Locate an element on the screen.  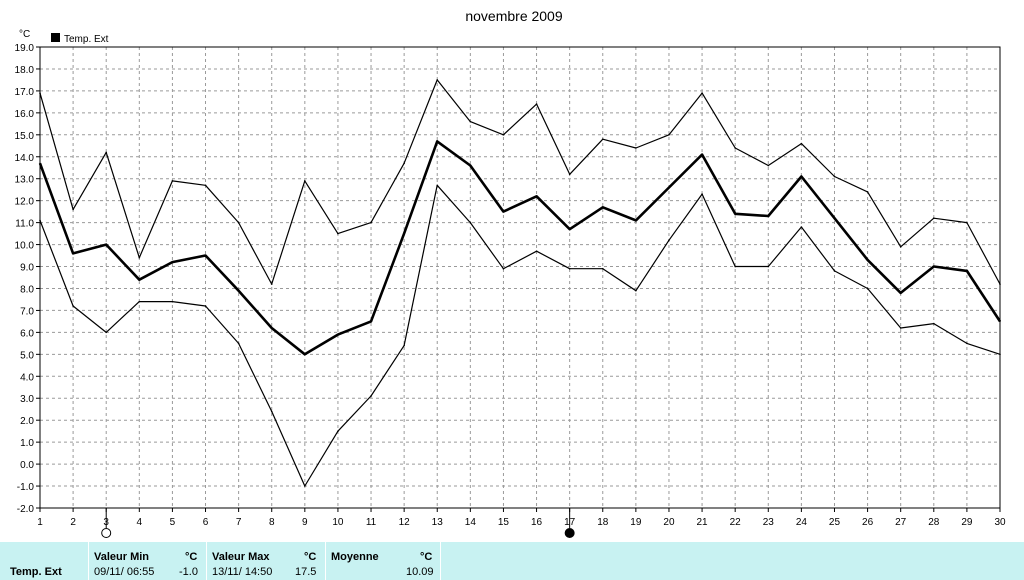
full-moon-icon is located at coordinates (569, 533).